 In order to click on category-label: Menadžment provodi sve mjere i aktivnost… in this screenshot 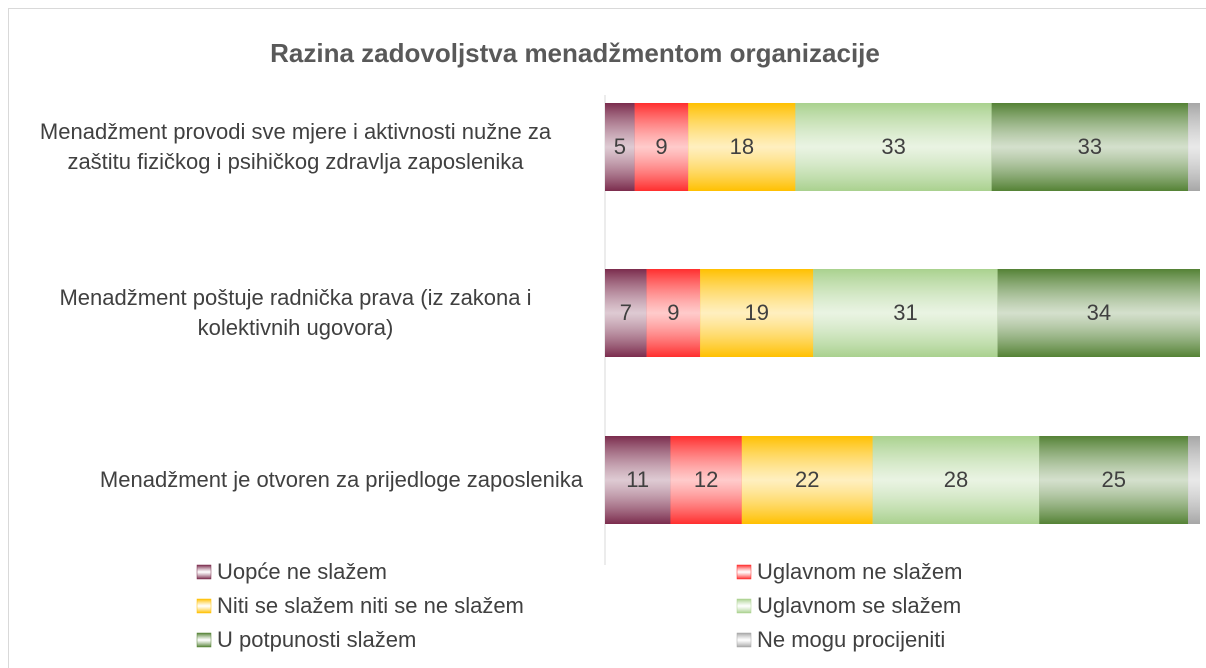, I will do `click(295, 147)`.